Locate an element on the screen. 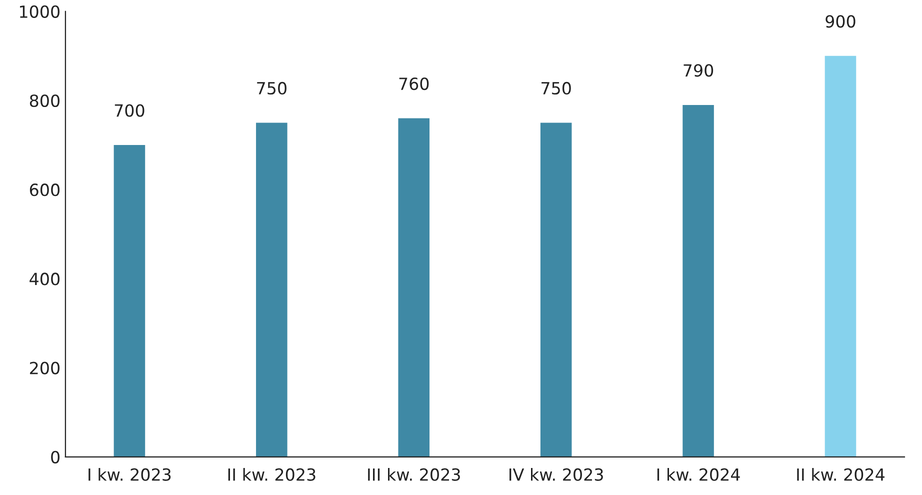  data-label: 760 is located at coordinates (414, 83).